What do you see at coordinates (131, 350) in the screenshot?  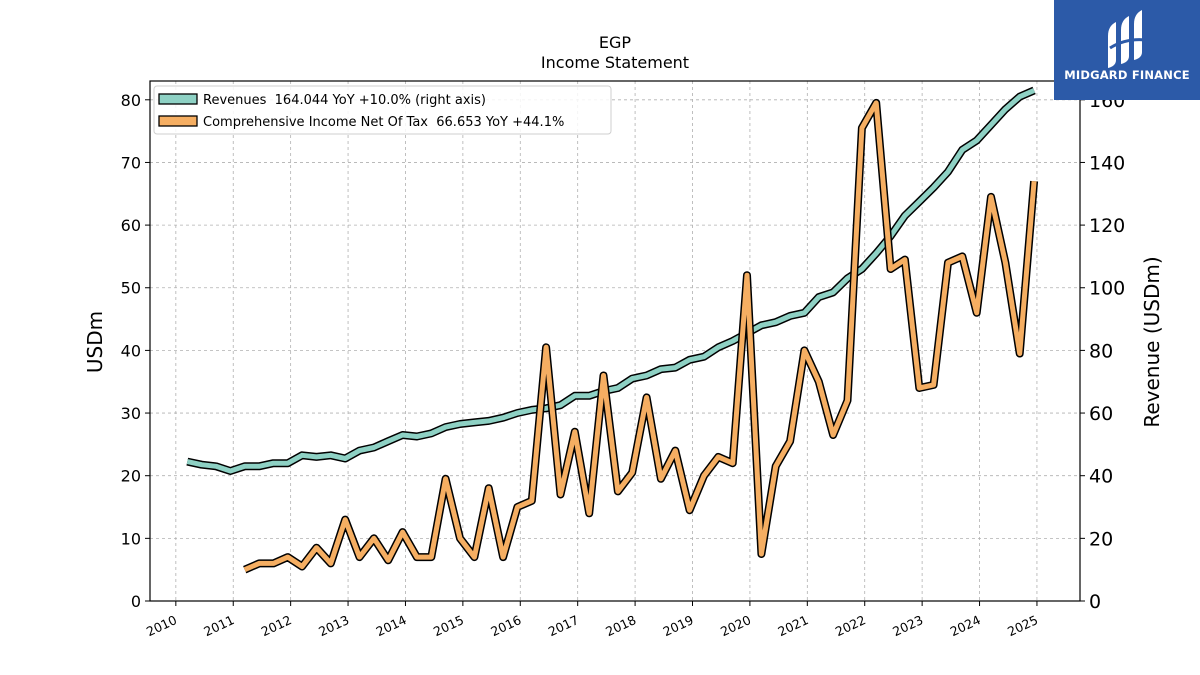 I see `y-tick-label-left: 40` at bounding box center [131, 350].